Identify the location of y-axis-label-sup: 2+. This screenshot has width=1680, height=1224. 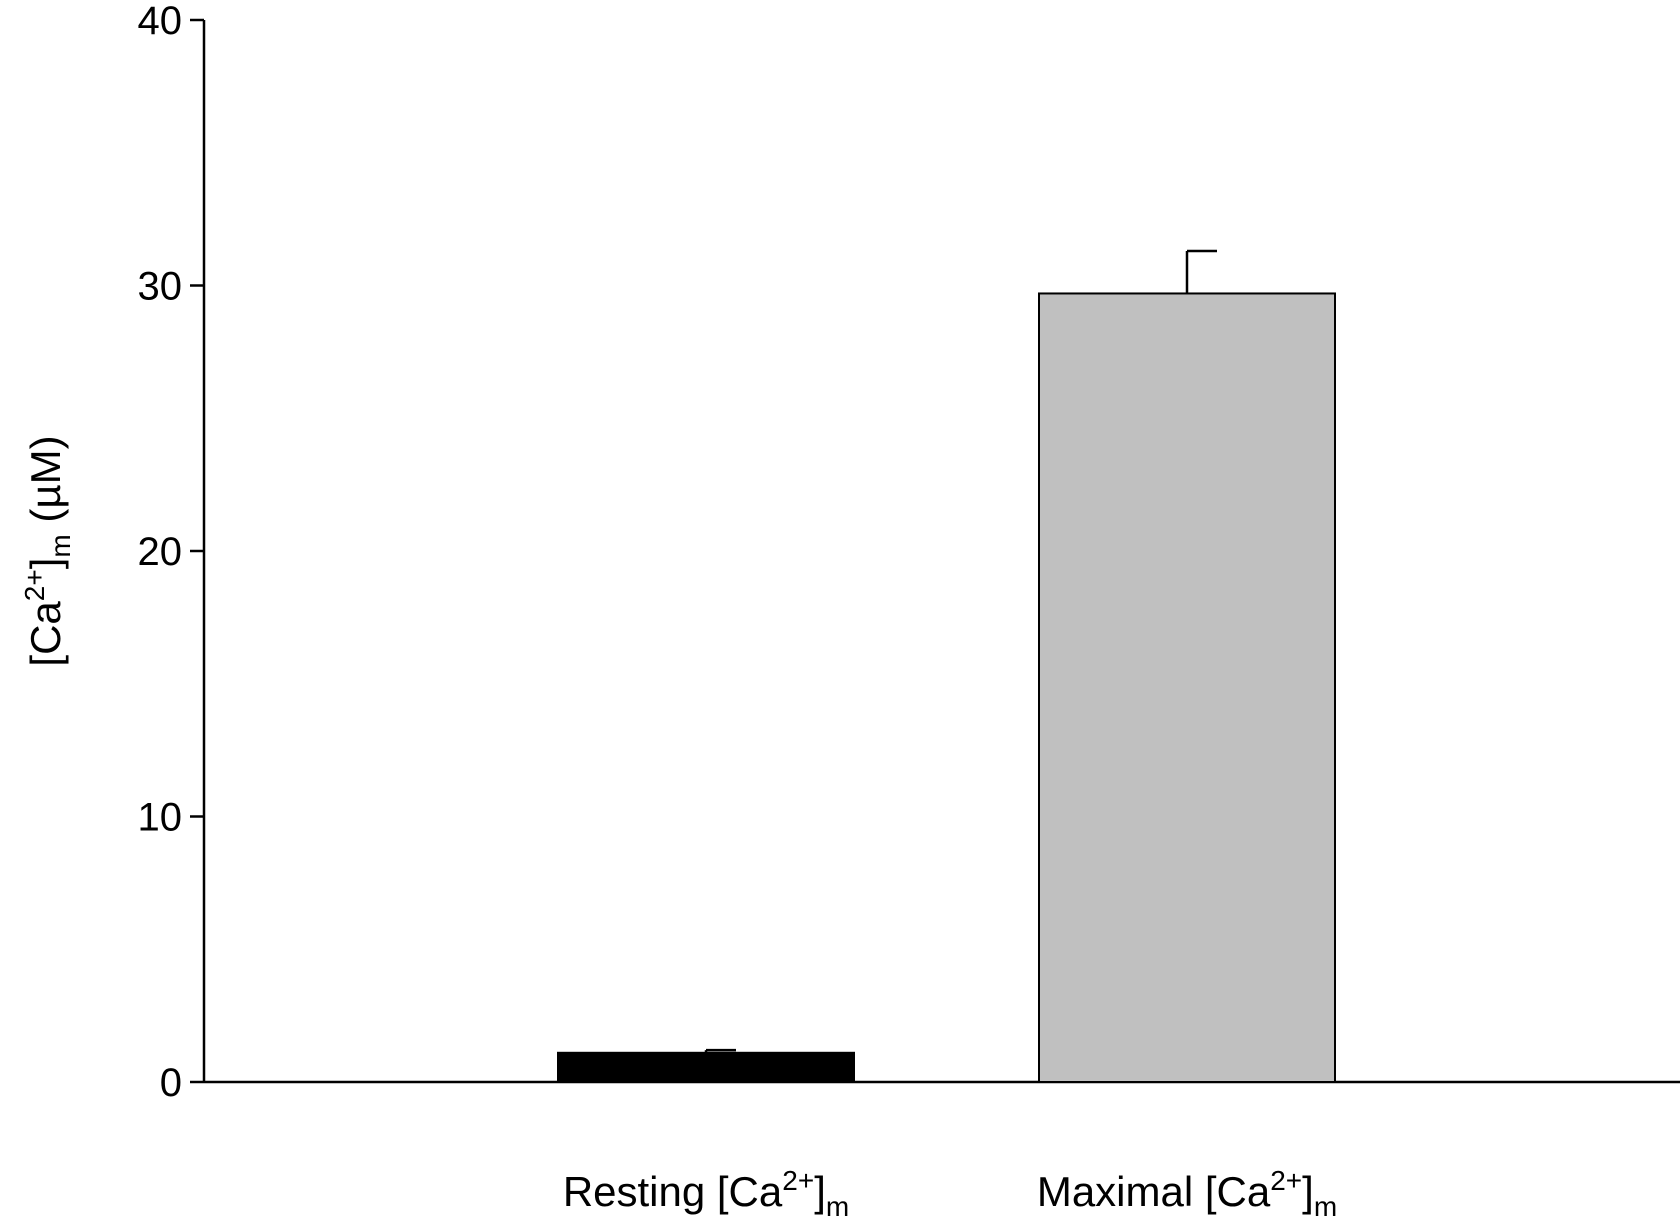
(34, 585).